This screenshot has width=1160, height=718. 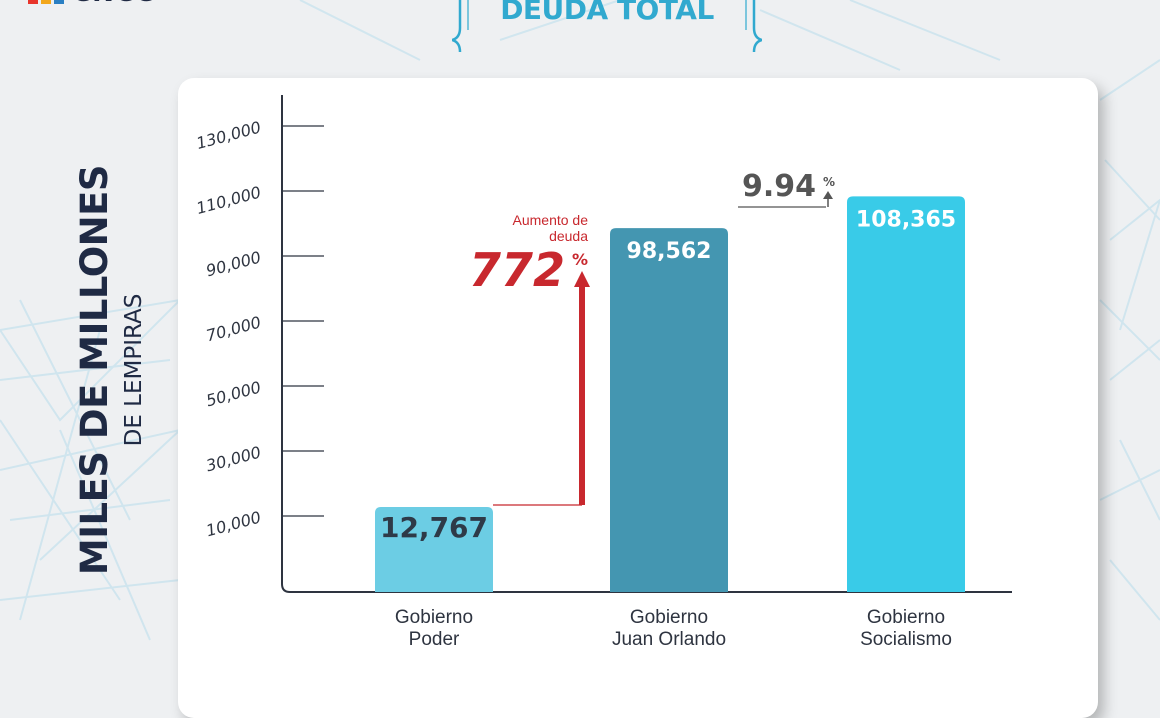 I want to click on category-label: Ciudadano, so click(x=434, y=652).